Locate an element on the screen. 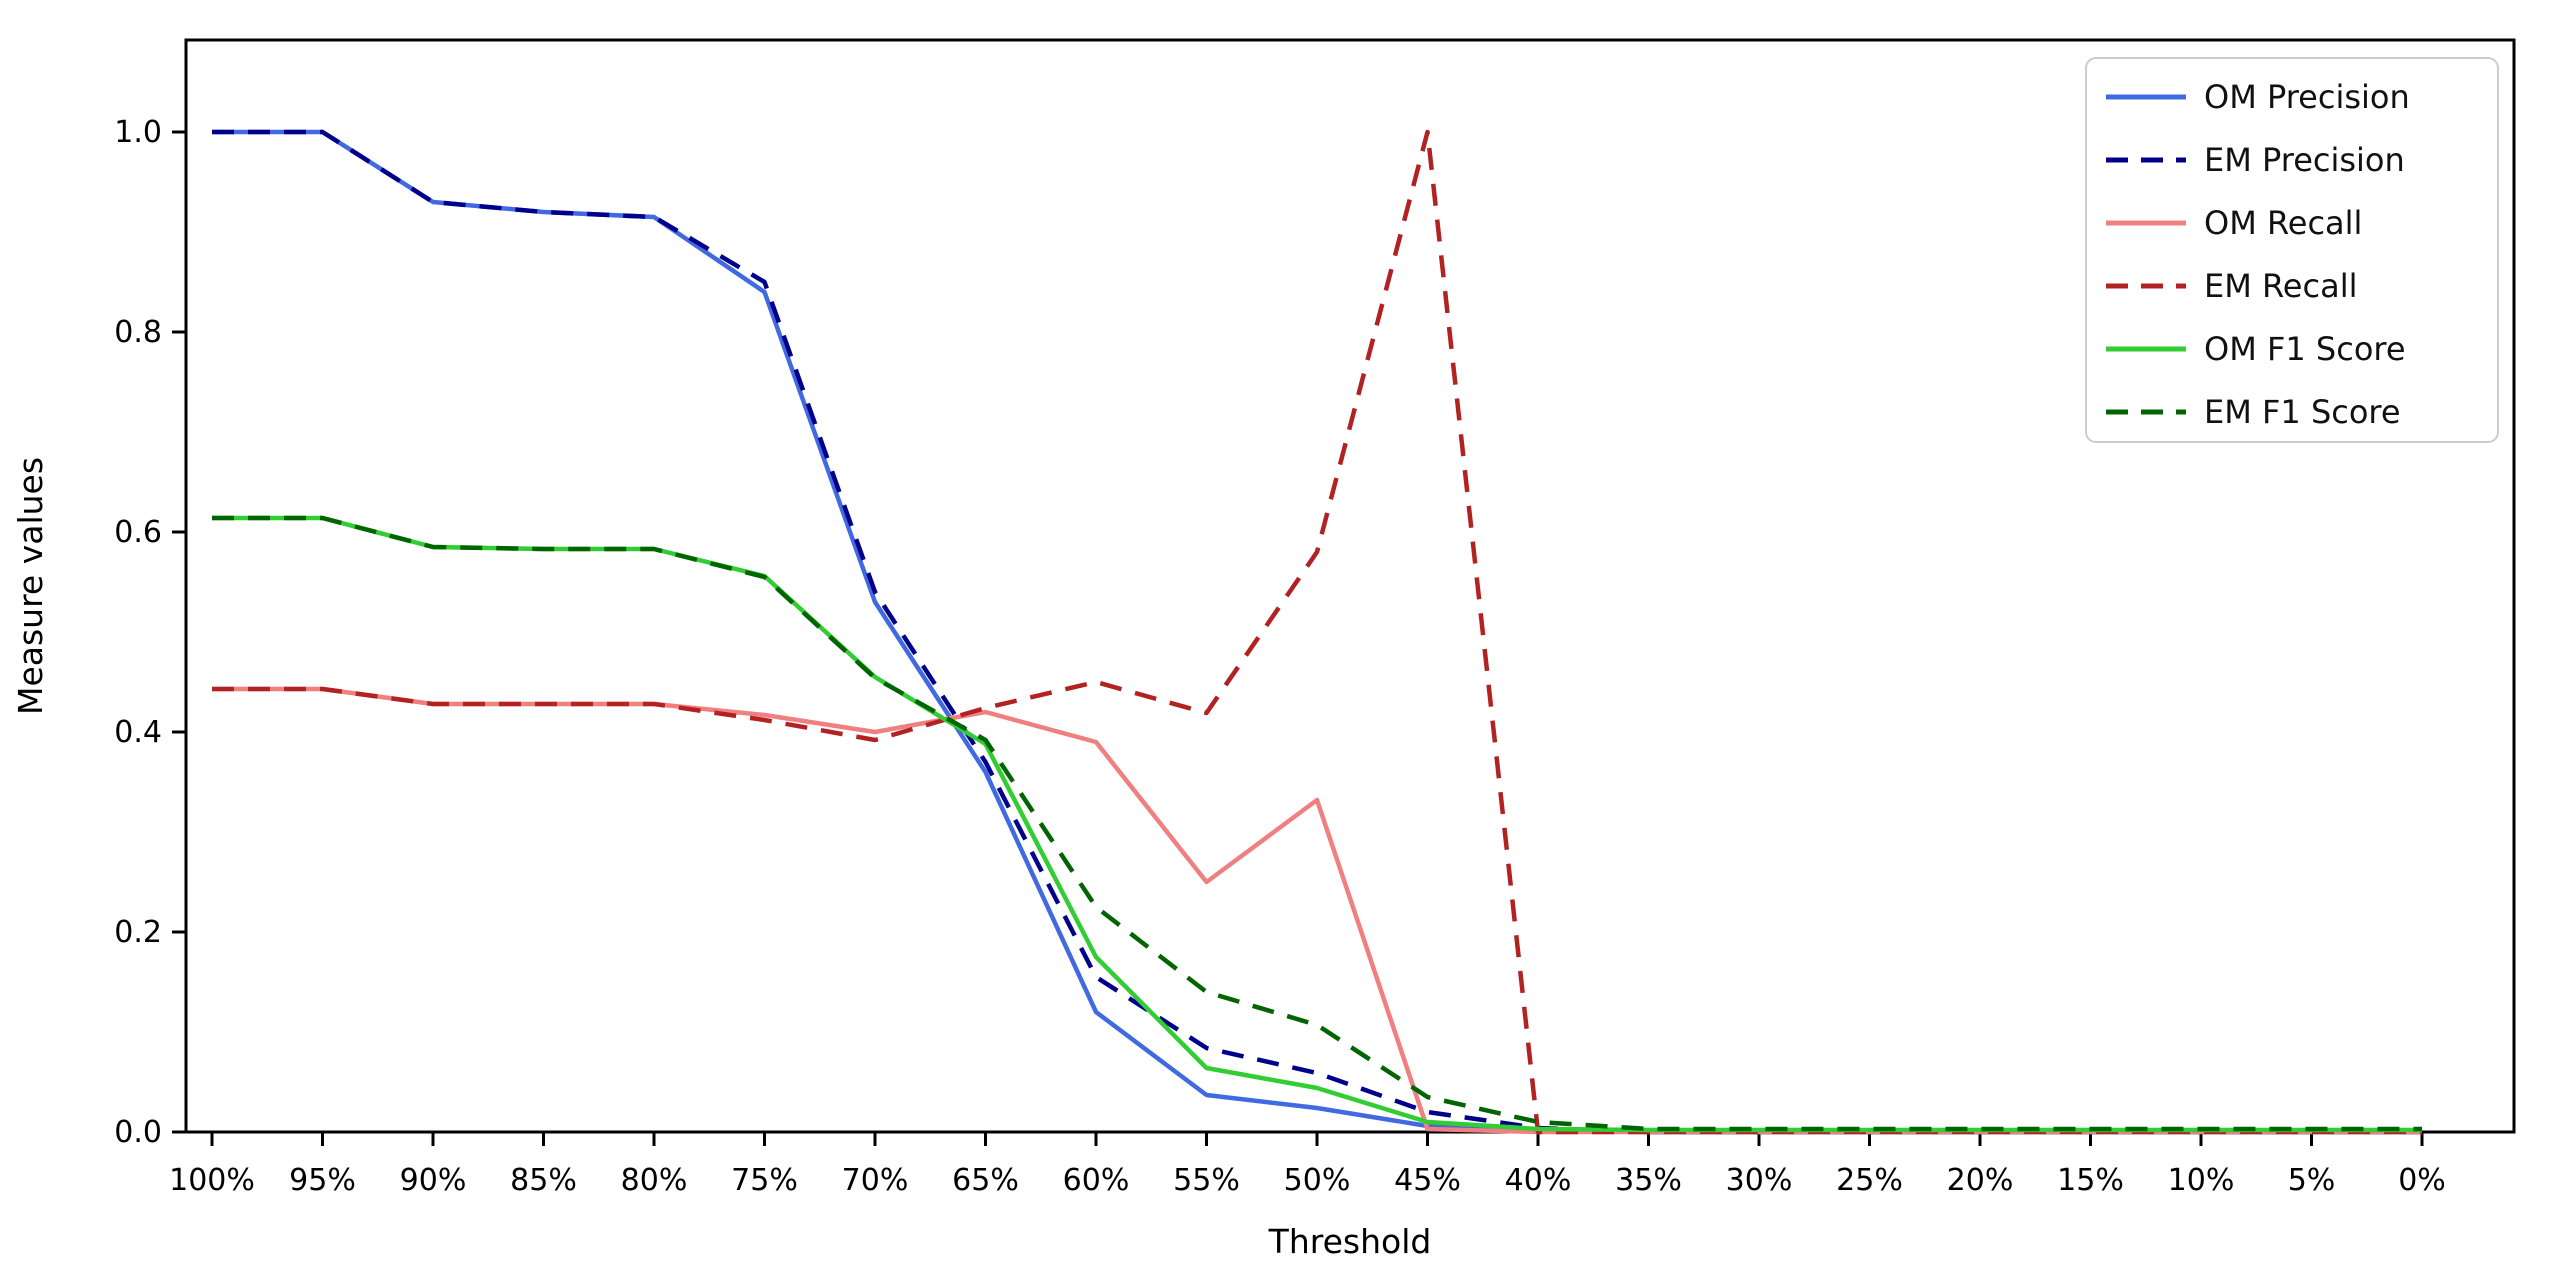 This screenshot has width=2559, height=1283. x-tick-label: 100% is located at coordinates (212, 1180).